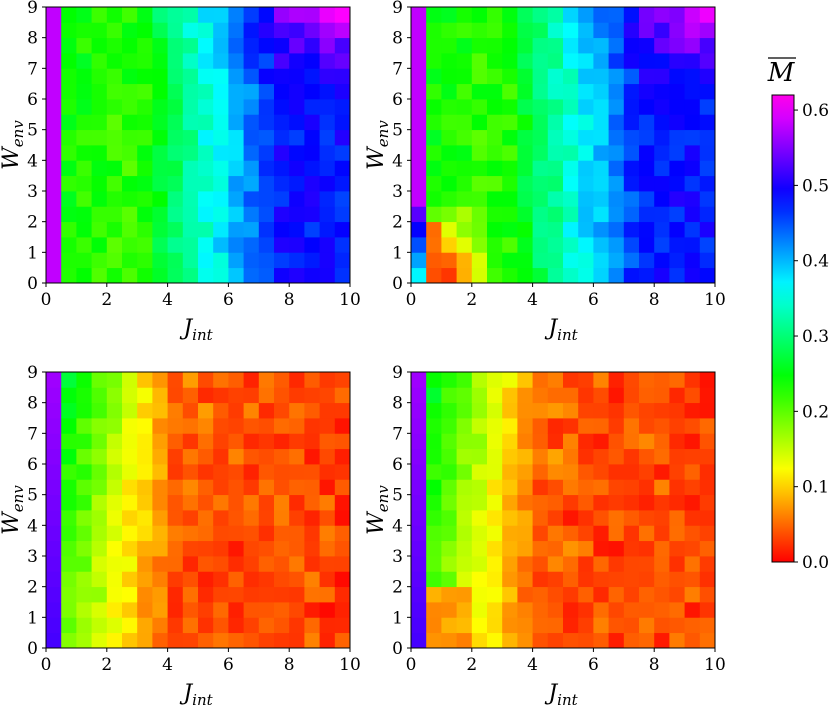 This screenshot has width=831, height=706. I want to click on y-tick-label: 8, so click(397, 39).